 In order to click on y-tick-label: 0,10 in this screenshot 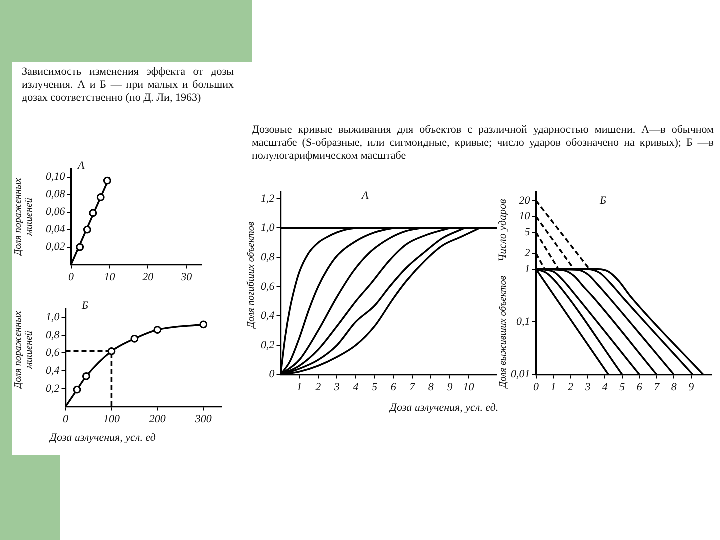, I will do `click(56, 177)`.